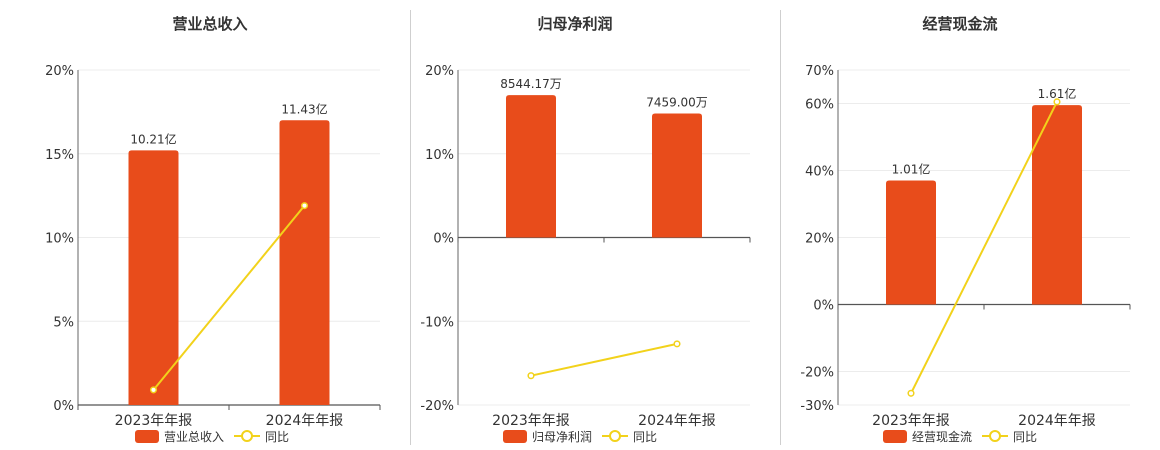  I want to click on legend-bar-label: 经营现金流, so click(942, 436).